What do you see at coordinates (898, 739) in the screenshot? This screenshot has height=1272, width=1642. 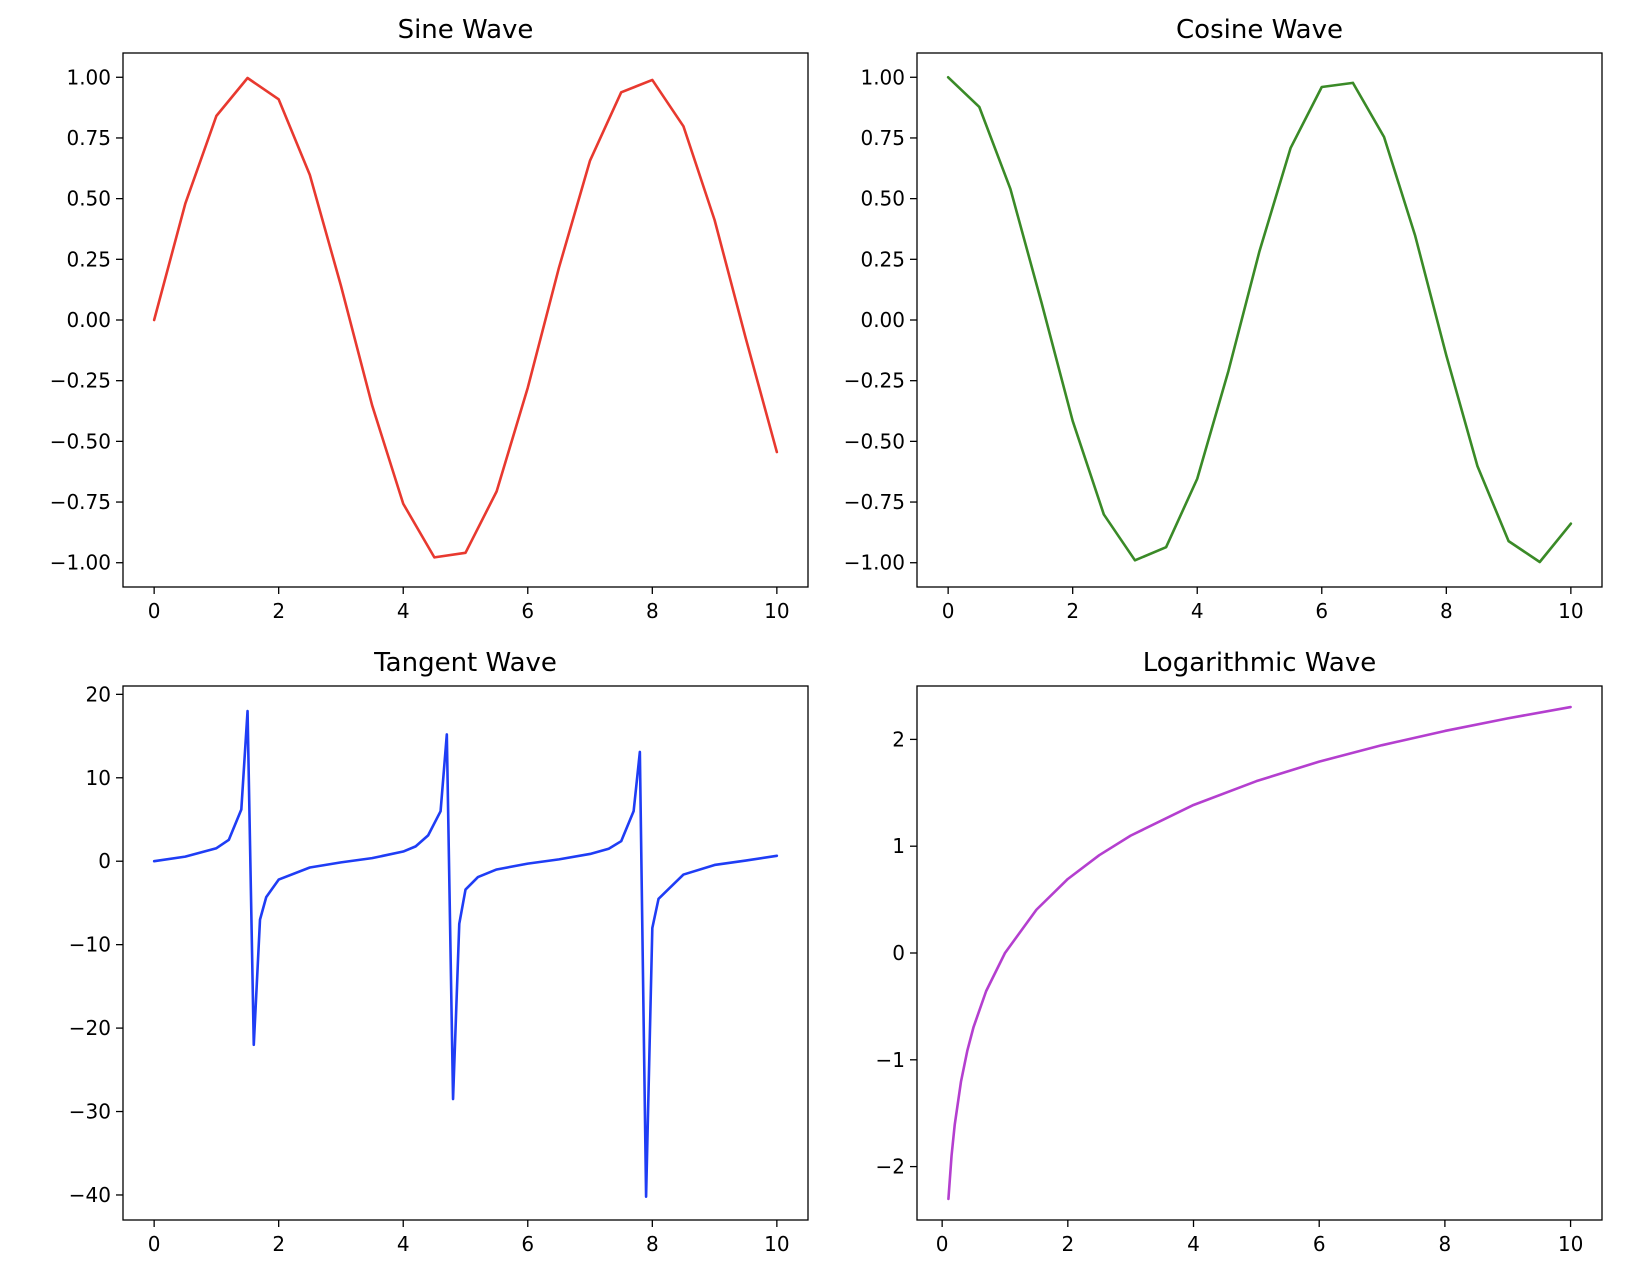 I see `y-tick-label: 2` at bounding box center [898, 739].